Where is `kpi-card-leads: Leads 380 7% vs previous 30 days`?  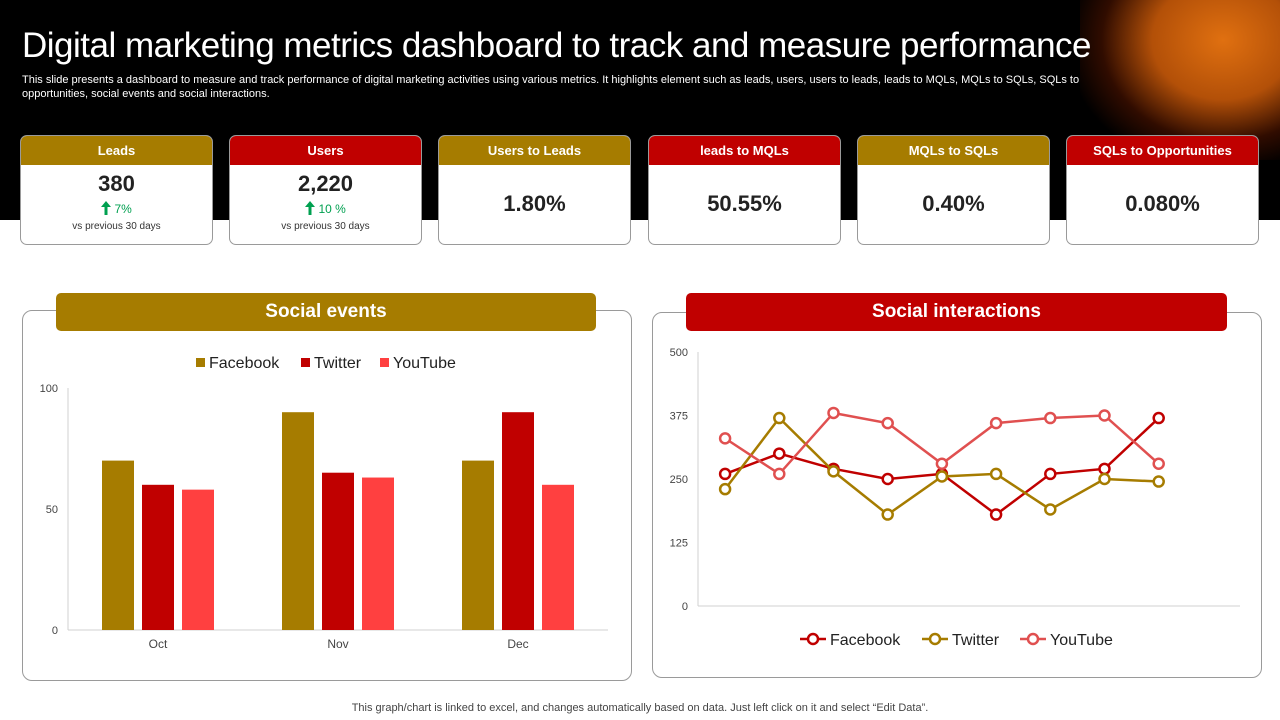 kpi-card-leads: Leads 380 7% vs previous 30 days is located at coordinates (116, 190).